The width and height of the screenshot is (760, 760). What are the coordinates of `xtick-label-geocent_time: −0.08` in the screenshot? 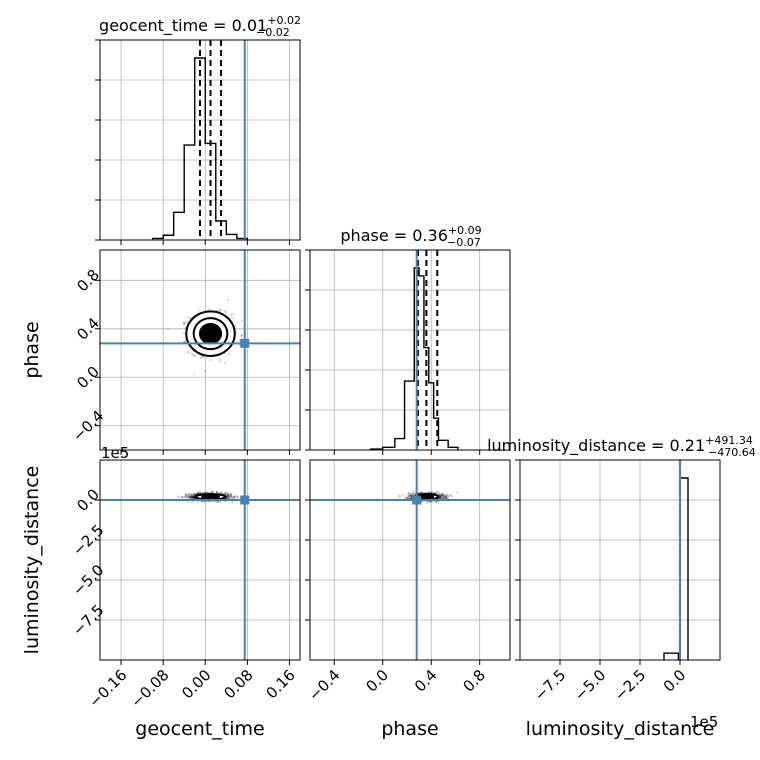 It's located at (149, 688).